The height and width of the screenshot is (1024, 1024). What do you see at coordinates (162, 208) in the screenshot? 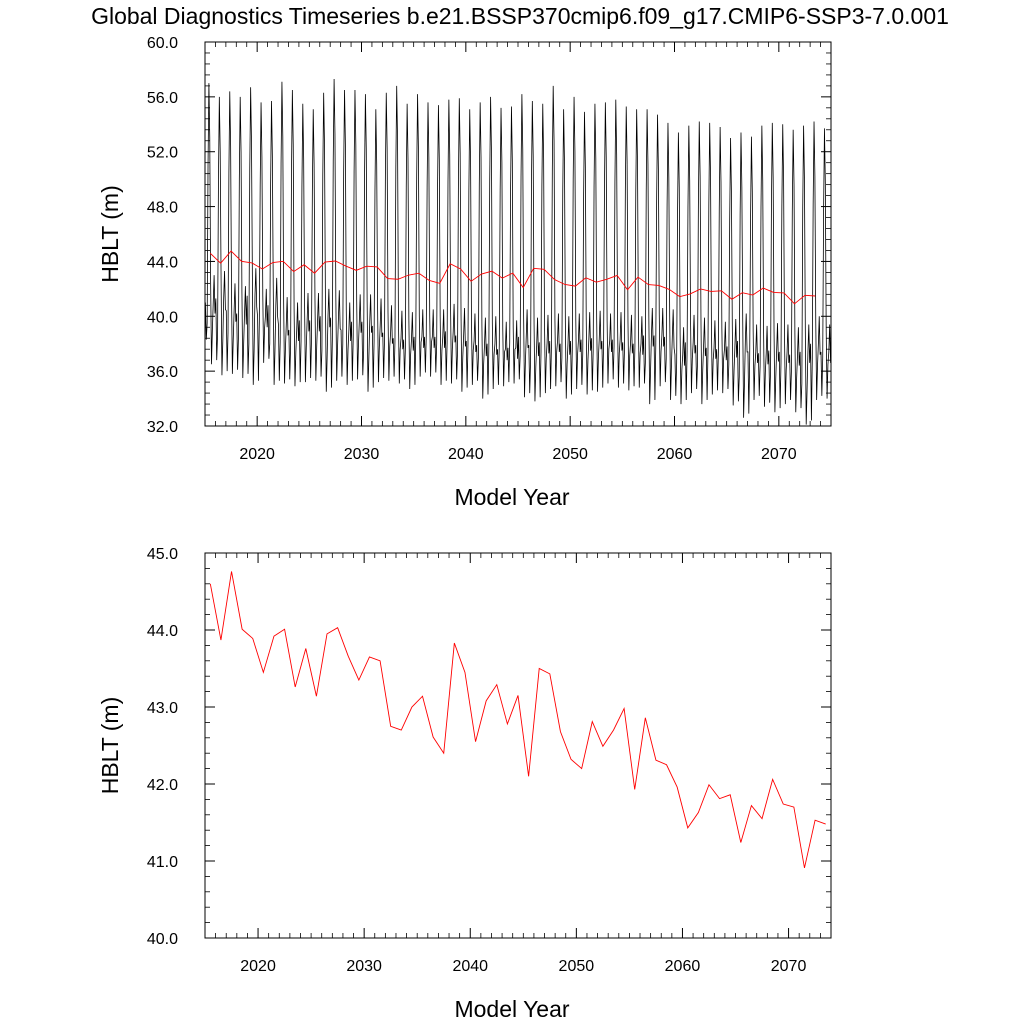
I see `y-tick-label: 48.0` at bounding box center [162, 208].